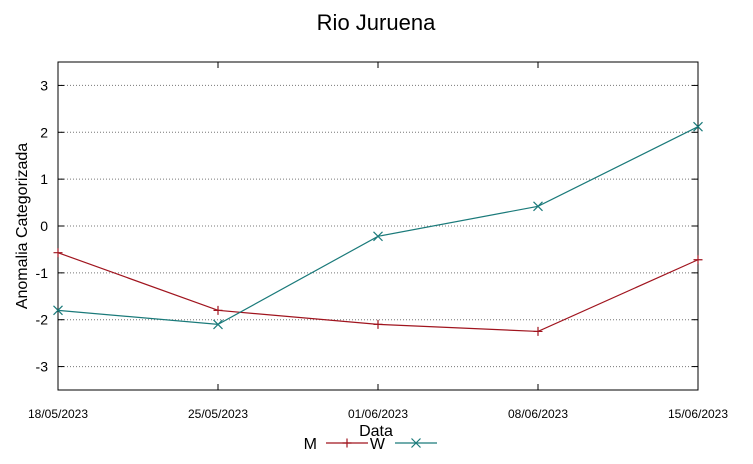 The width and height of the screenshot is (753, 464). I want to click on x-tick-label: 01/06/2023, so click(378, 414).